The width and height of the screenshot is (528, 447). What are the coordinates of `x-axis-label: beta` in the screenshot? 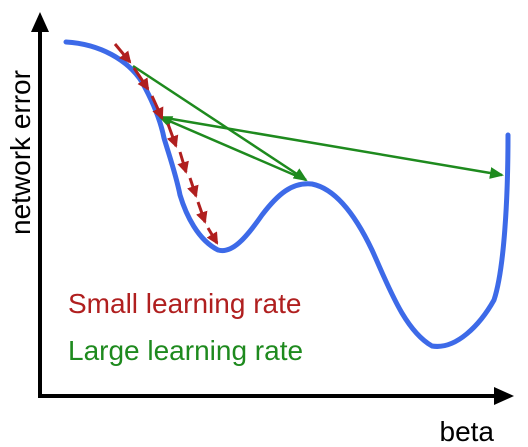 It's located at (467, 431).